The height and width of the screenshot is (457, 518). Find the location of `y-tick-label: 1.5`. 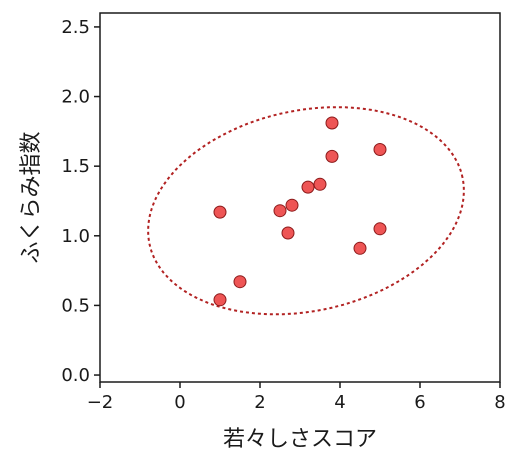

y-tick-label: 1.5 is located at coordinates (75, 166).